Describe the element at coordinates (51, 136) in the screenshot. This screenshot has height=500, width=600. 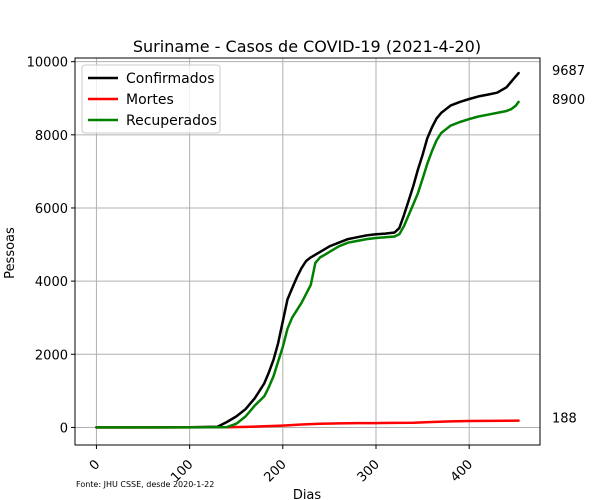
I see `y-tick-label: 8000` at that location.